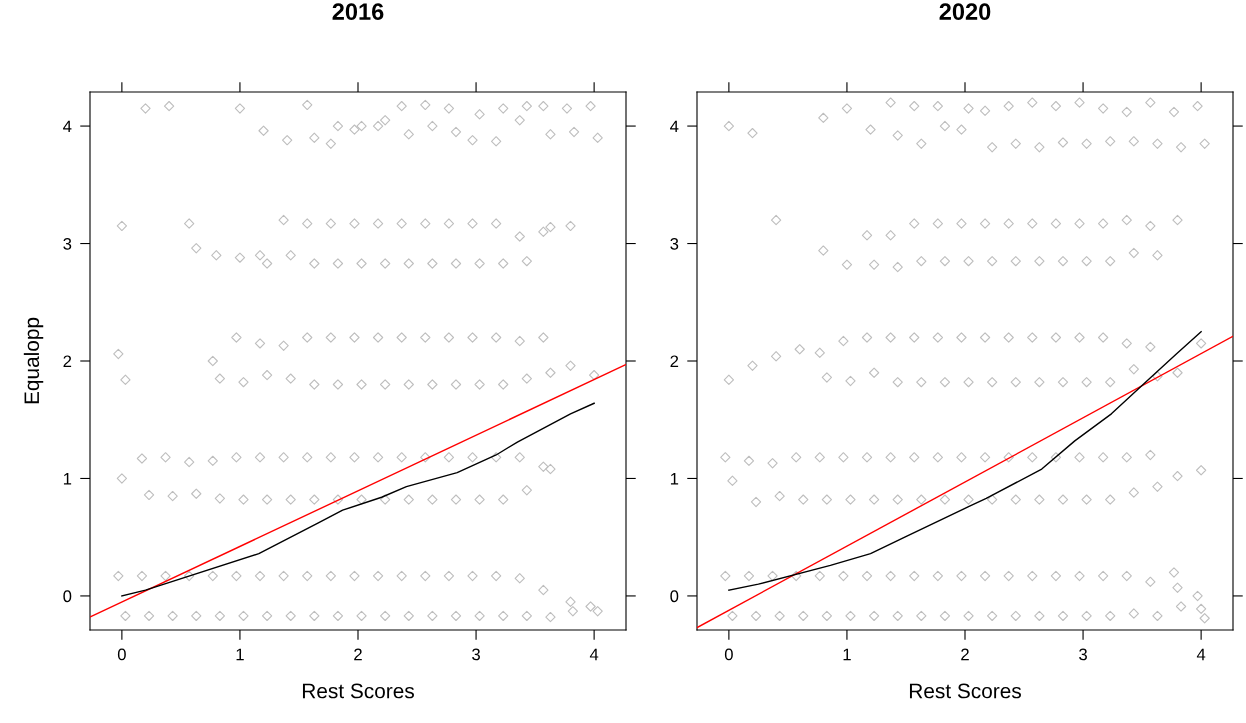  What do you see at coordinates (33, 360) in the screenshot?
I see `y-axis-title: Equalopp` at bounding box center [33, 360].